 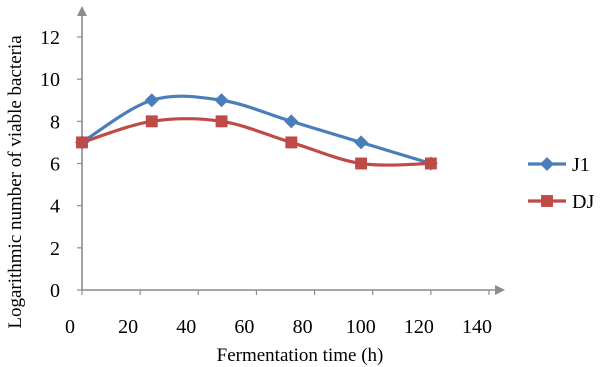 I want to click on y-tick-label: 10, so click(x=50, y=80).